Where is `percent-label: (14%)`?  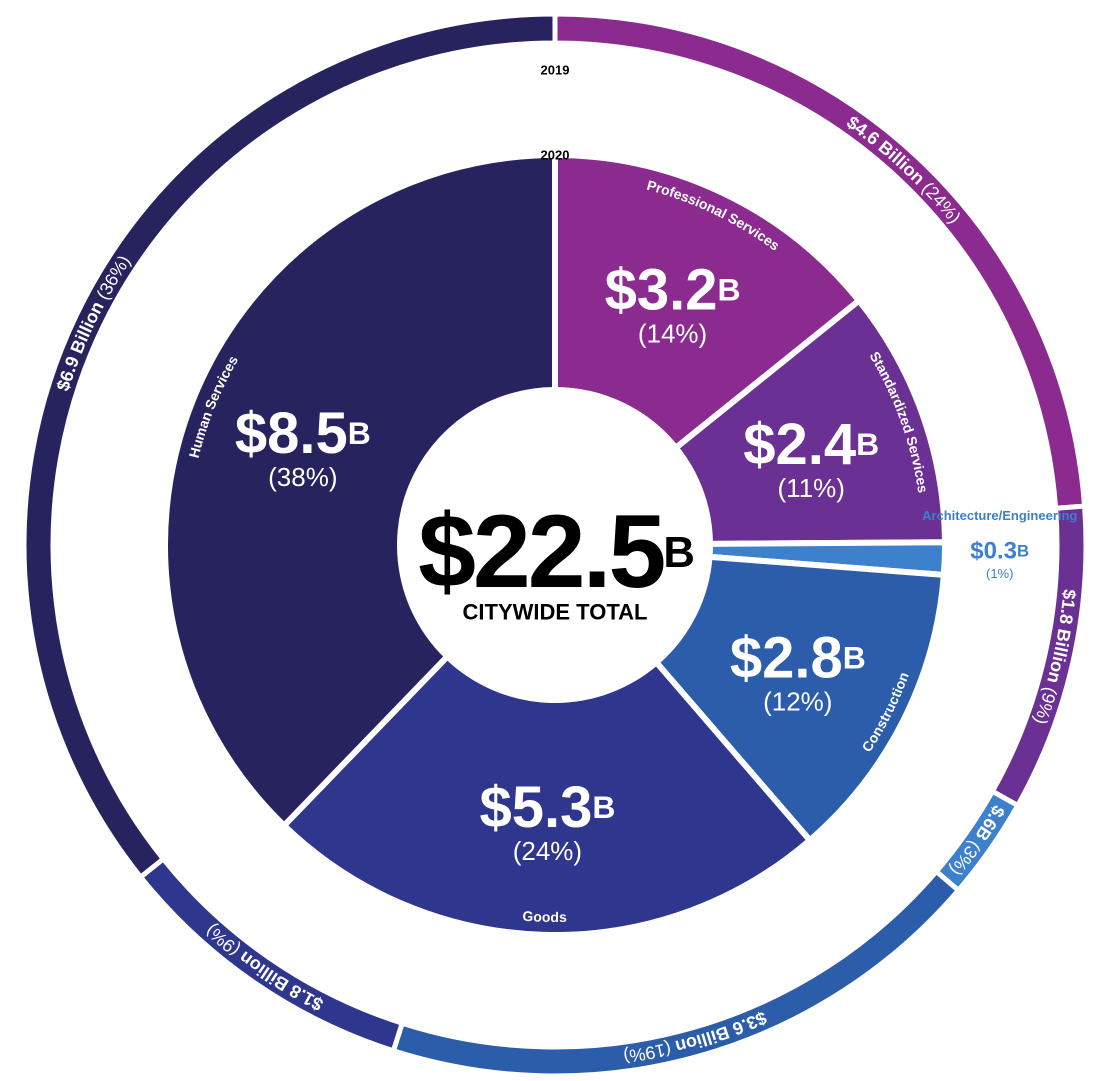 percent-label: (14%) is located at coordinates (672, 334).